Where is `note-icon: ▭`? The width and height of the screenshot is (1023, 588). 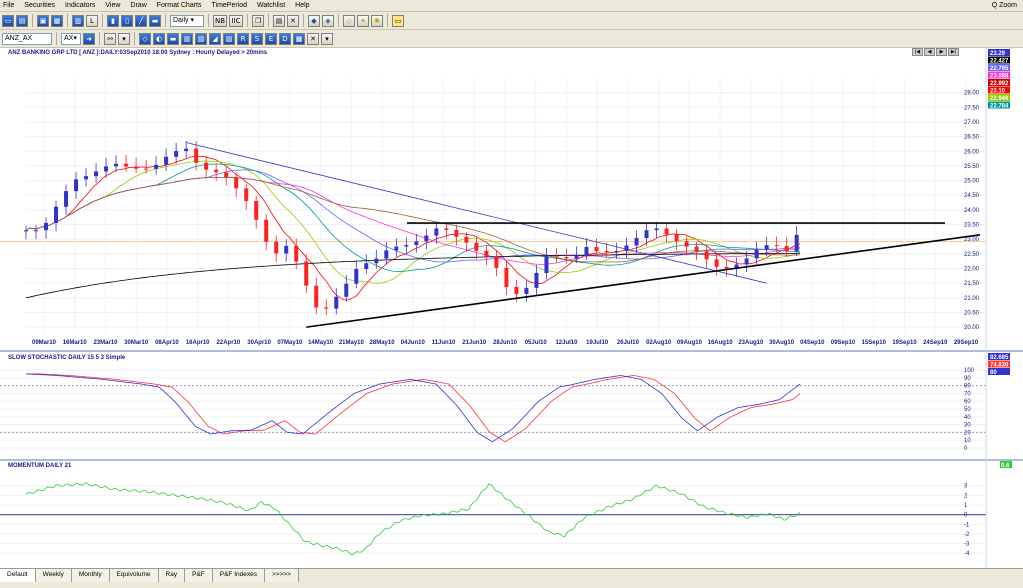 note-icon: ▭ is located at coordinates (398, 20).